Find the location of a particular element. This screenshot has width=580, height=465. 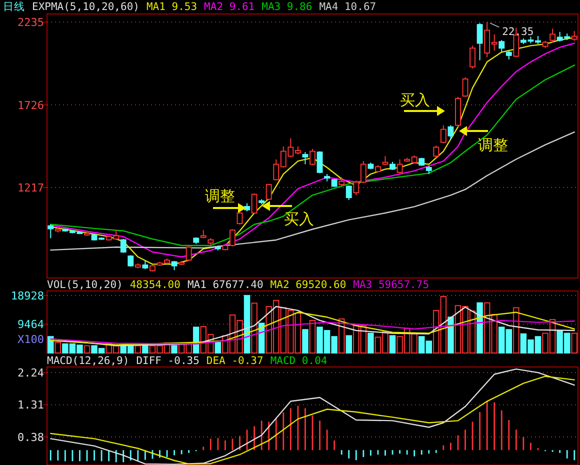

y-tick-label: 2.24 is located at coordinates (31, 373).